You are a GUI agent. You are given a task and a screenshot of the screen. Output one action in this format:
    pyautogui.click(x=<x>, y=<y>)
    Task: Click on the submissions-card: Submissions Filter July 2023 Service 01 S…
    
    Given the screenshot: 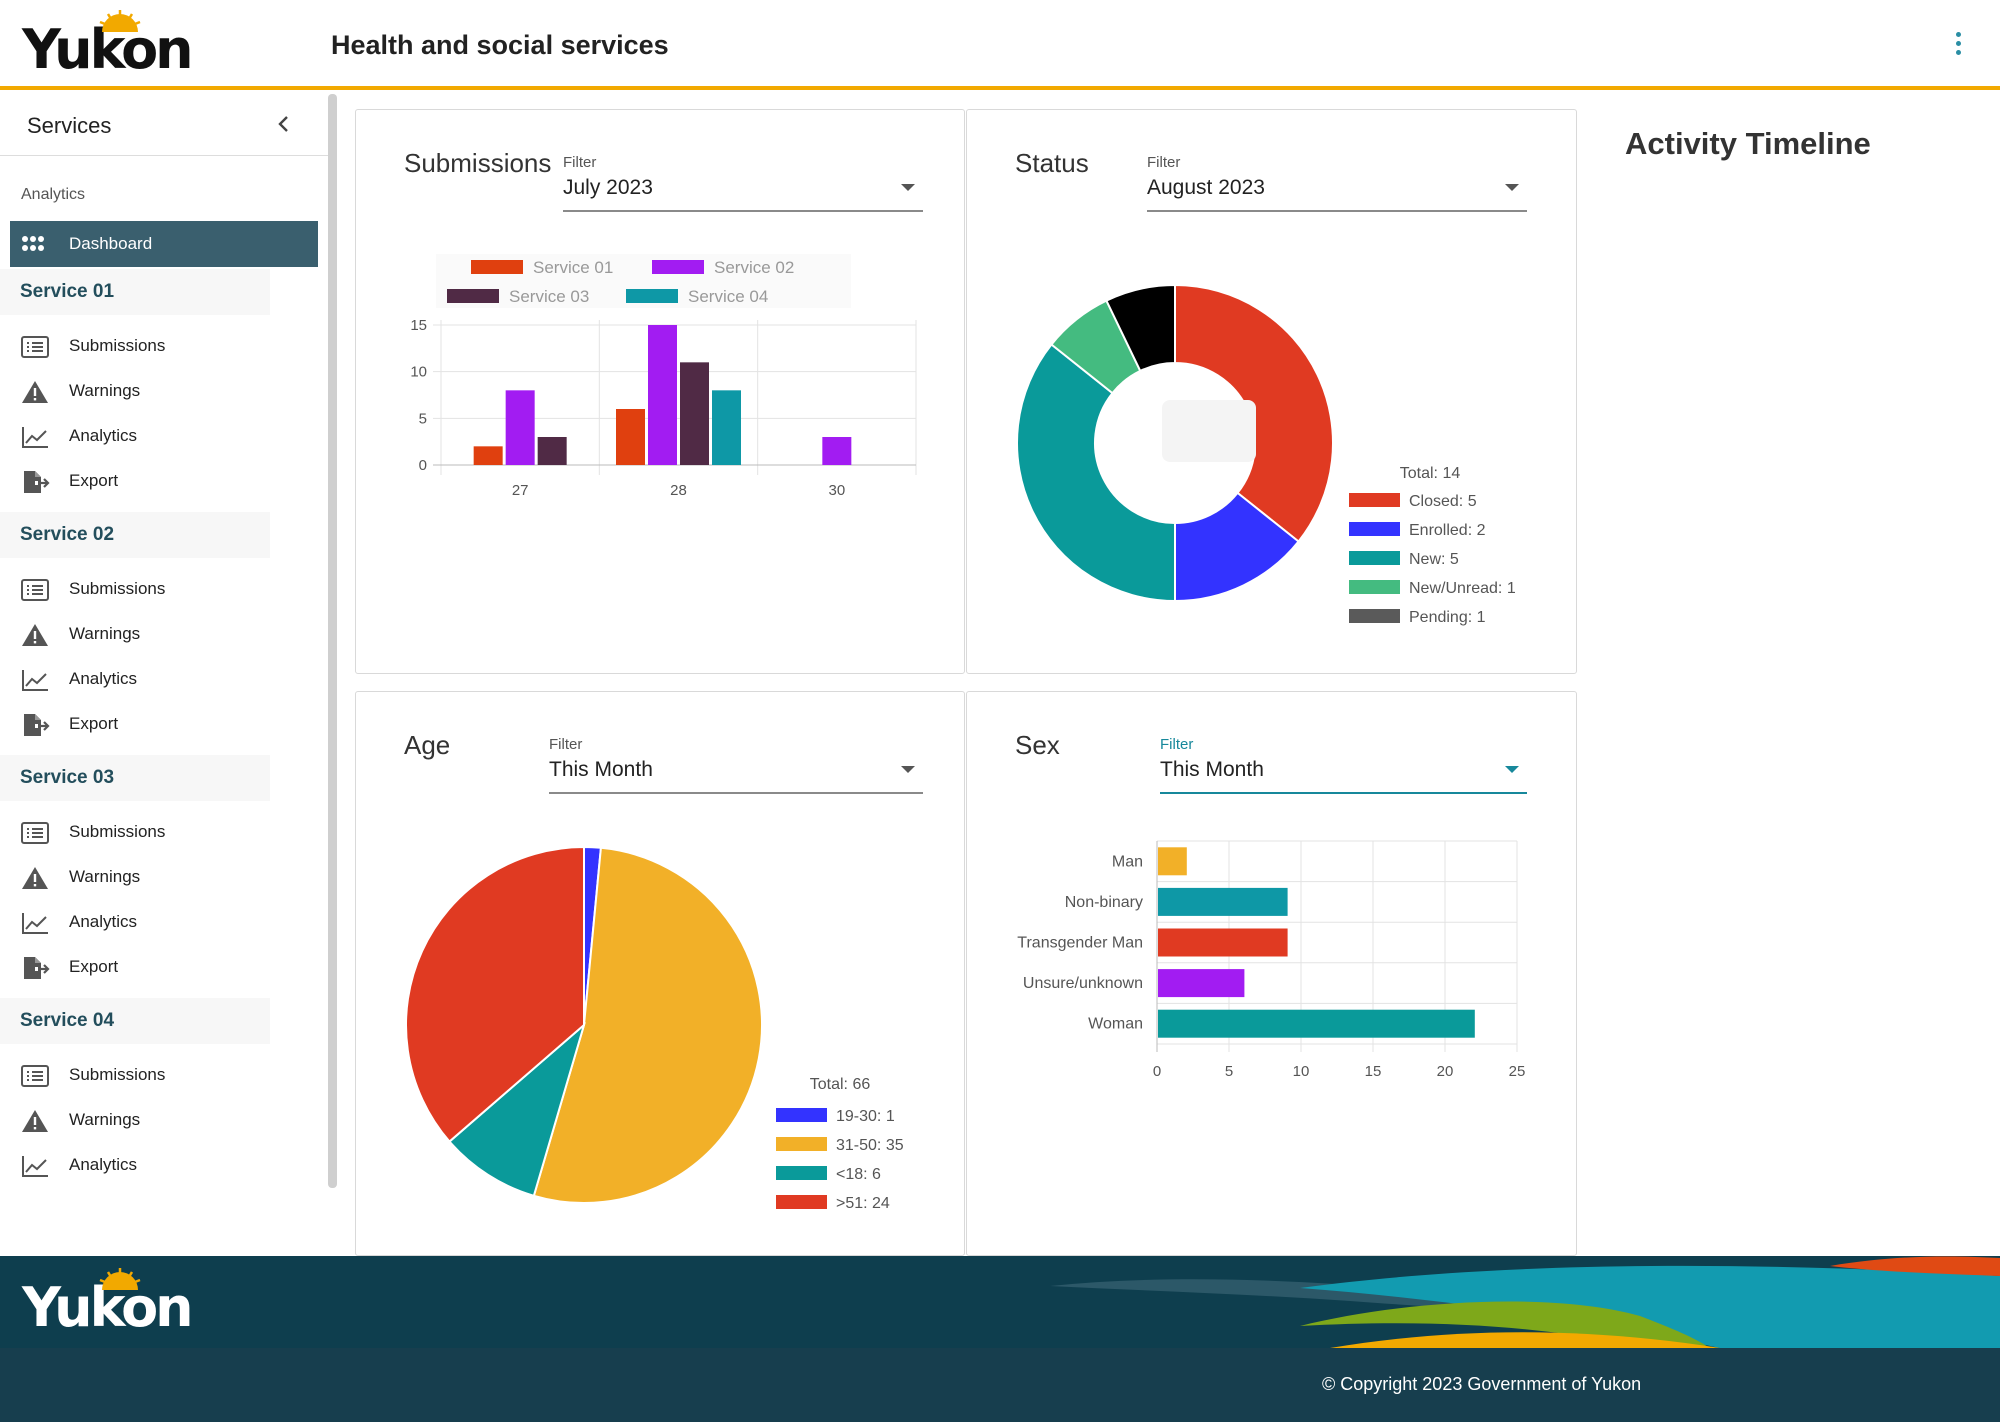 What is the action you would take?
    pyautogui.click(x=660, y=391)
    